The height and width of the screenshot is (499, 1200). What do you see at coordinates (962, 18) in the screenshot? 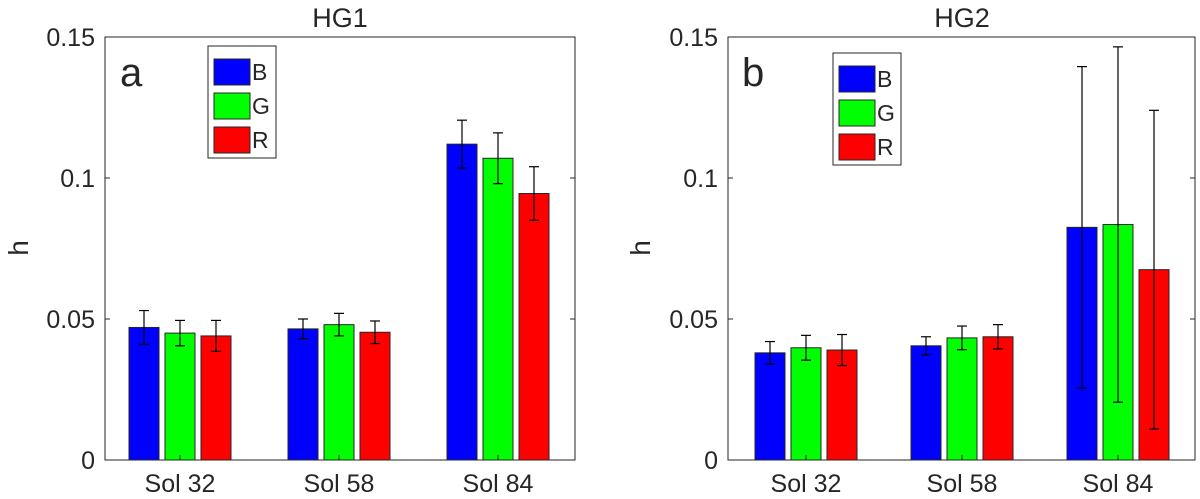
I see `chart-title: HG2` at bounding box center [962, 18].